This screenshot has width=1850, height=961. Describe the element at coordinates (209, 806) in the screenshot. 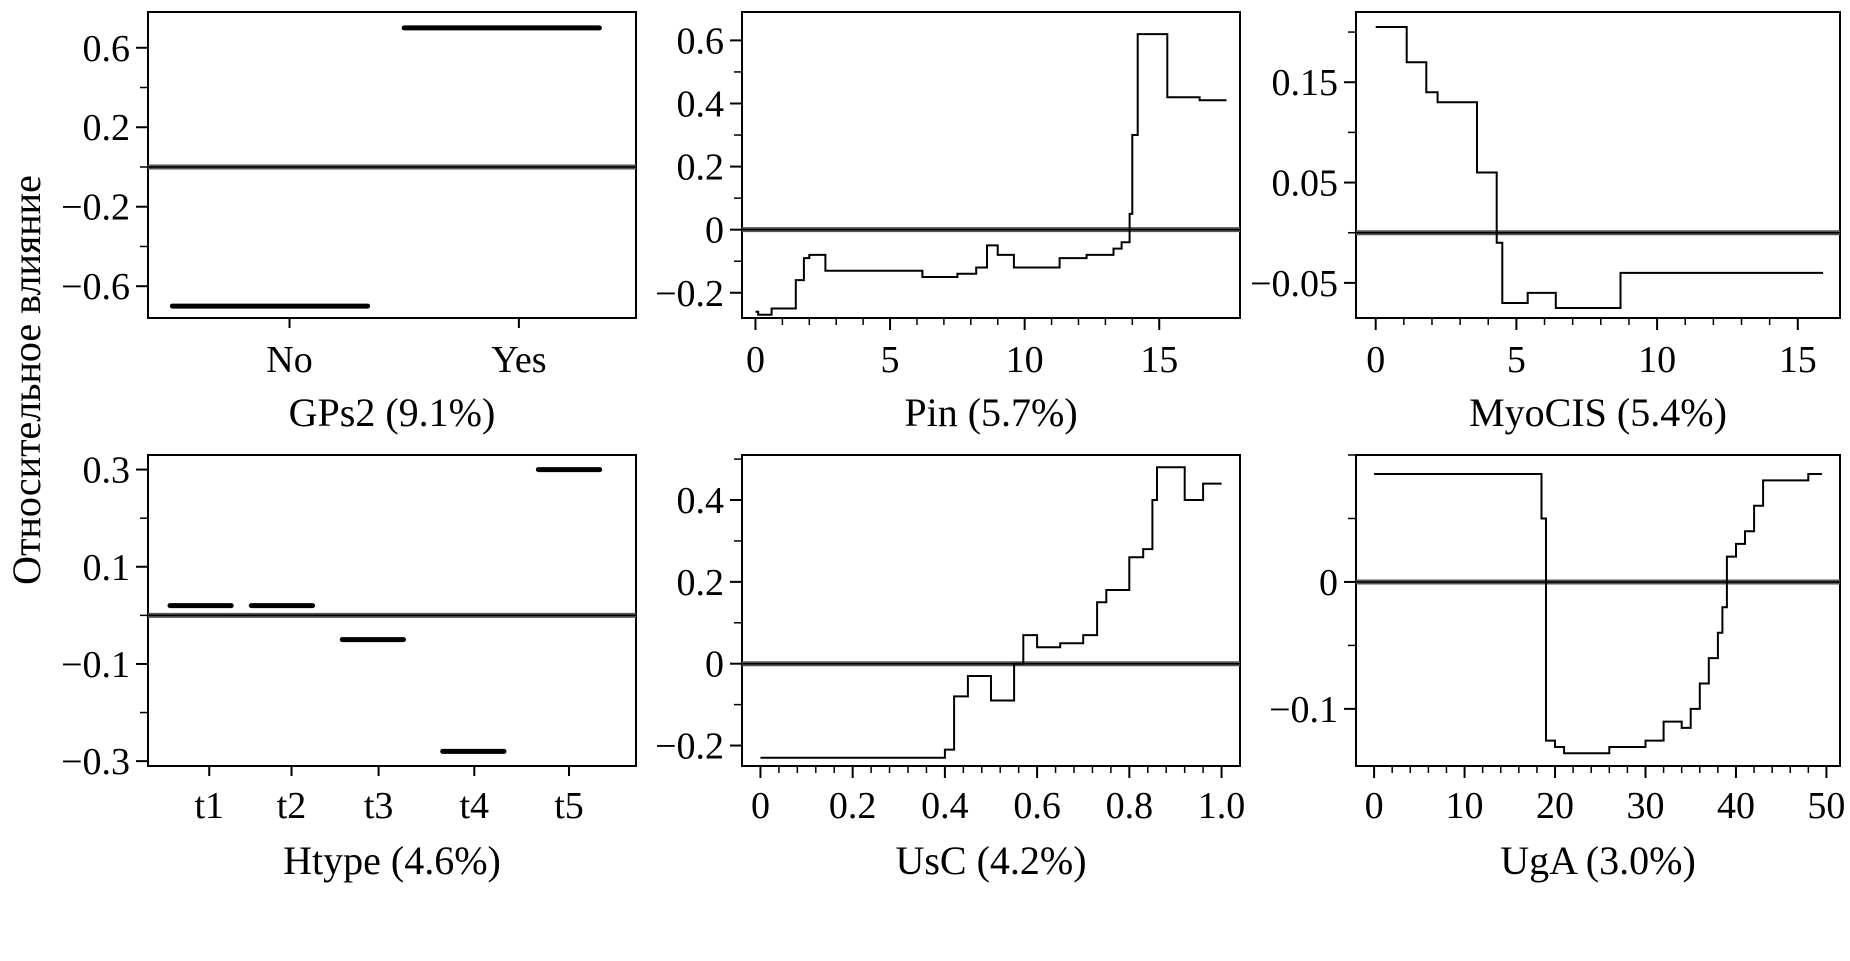

I see `x-tick-label: t1` at that location.